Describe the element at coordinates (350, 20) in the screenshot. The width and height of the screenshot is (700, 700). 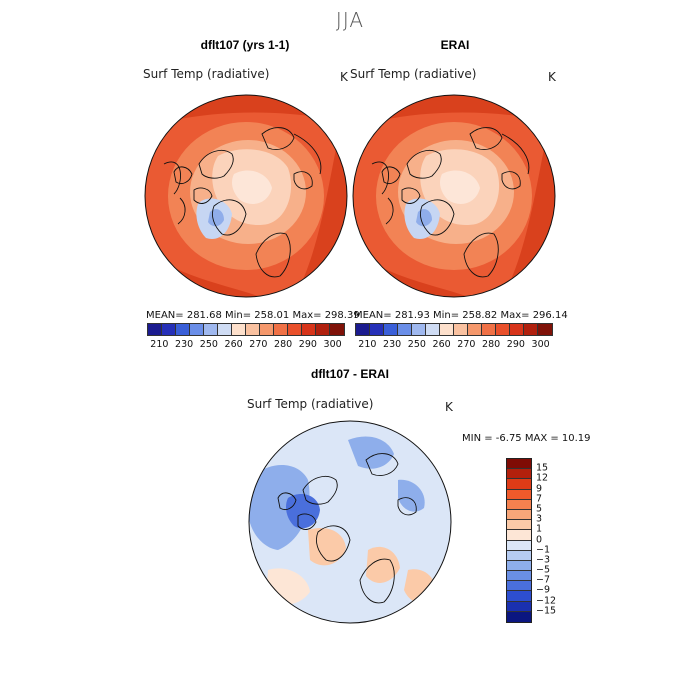
I see `page-title: JJA` at that location.